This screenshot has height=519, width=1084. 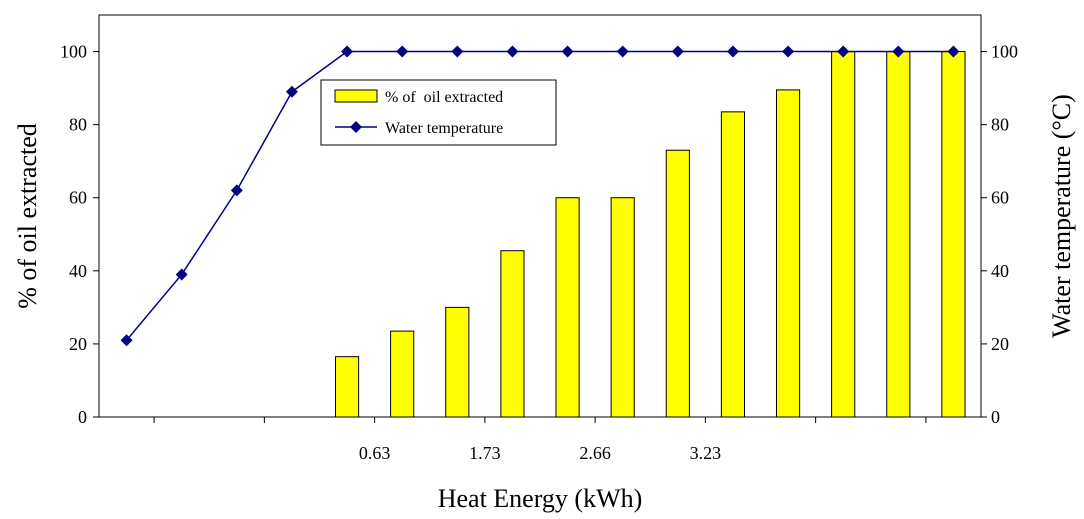 I want to click on x-tick-label: 3.23, so click(x=706, y=453).